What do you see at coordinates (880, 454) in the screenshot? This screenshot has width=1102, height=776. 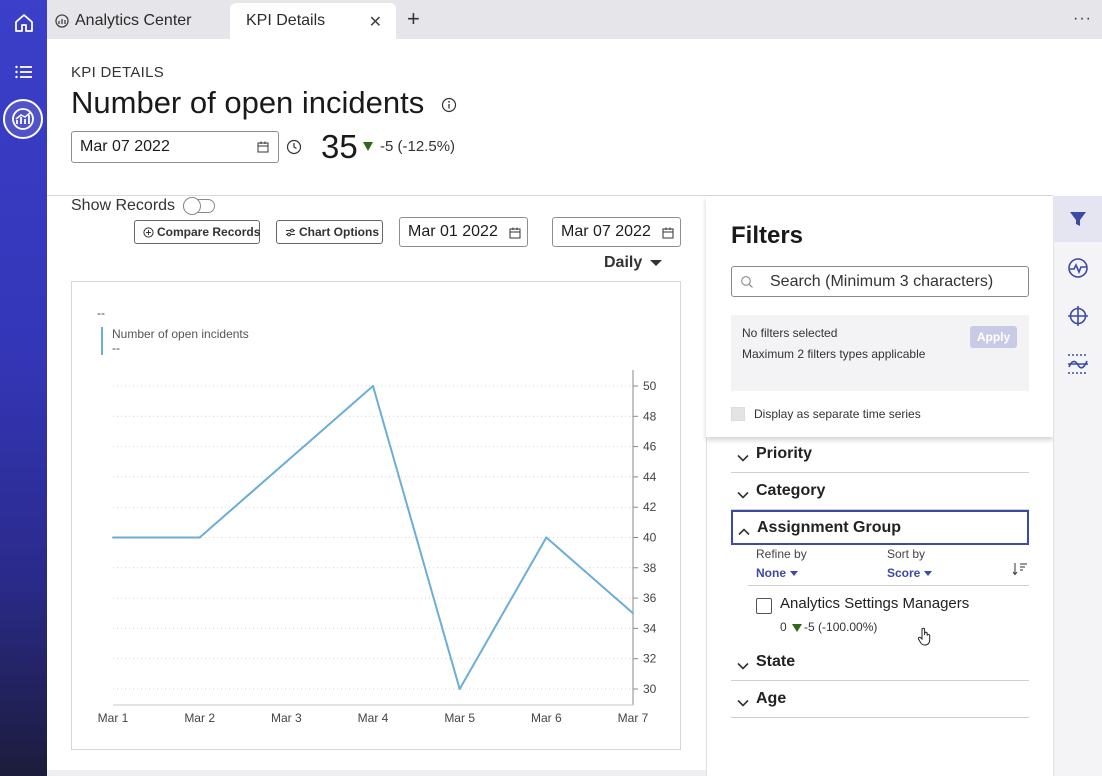 I see `filter-group-priority: Priority` at bounding box center [880, 454].